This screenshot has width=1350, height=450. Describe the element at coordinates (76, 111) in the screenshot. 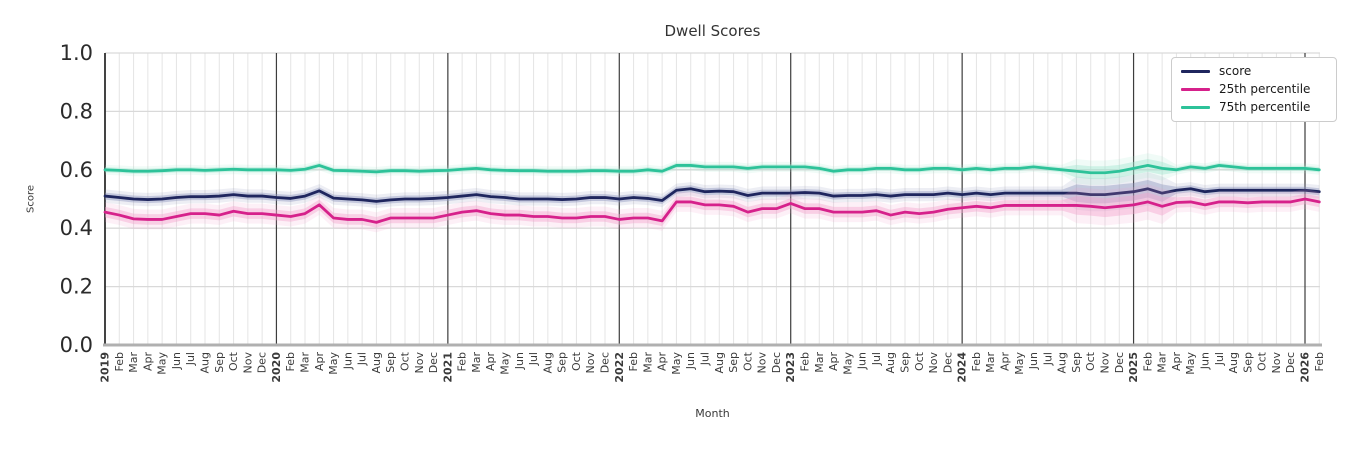

I see `svg-text: 0.8` at that location.